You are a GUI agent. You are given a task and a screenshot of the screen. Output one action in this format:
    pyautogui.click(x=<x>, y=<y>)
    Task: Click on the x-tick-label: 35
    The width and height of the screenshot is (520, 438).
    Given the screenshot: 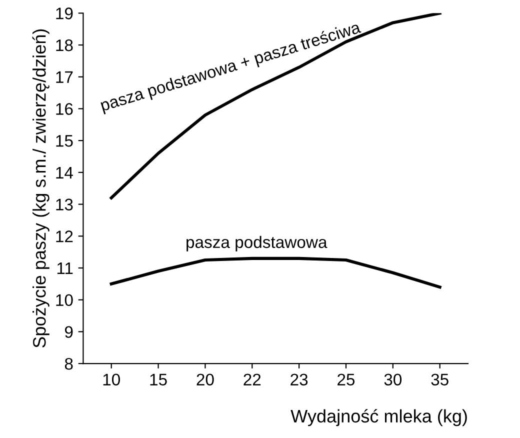 What is the action you would take?
    pyautogui.click(x=439, y=380)
    